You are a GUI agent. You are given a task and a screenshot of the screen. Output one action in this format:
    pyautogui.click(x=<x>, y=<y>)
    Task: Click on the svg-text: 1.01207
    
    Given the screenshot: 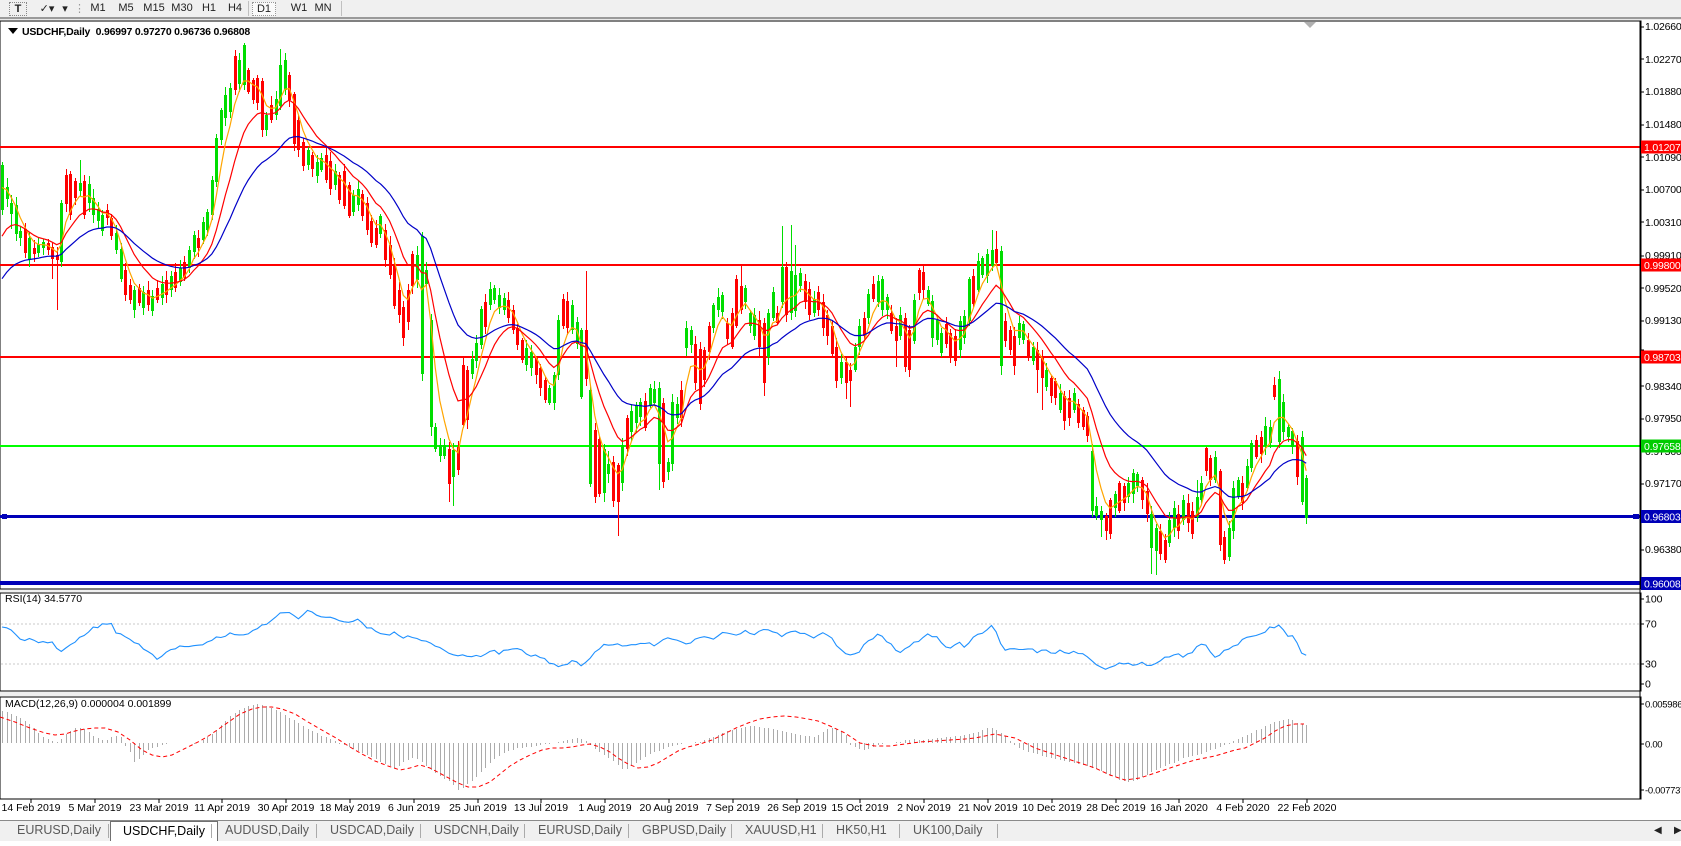 What is the action you would take?
    pyautogui.click(x=1662, y=148)
    